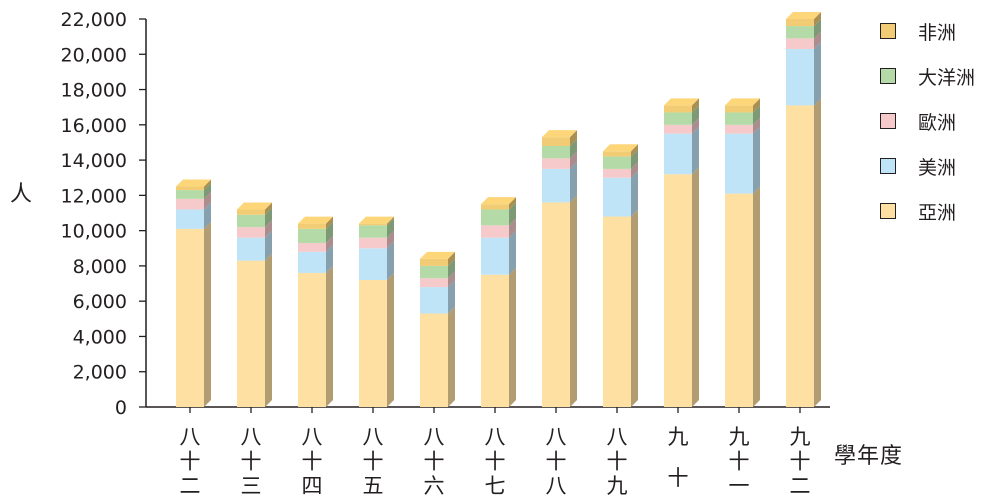 Image resolution: width=998 pixels, height=496 pixels. What do you see at coordinates (947, 77) in the screenshot?
I see `legend-label: 大洋洲` at bounding box center [947, 77].